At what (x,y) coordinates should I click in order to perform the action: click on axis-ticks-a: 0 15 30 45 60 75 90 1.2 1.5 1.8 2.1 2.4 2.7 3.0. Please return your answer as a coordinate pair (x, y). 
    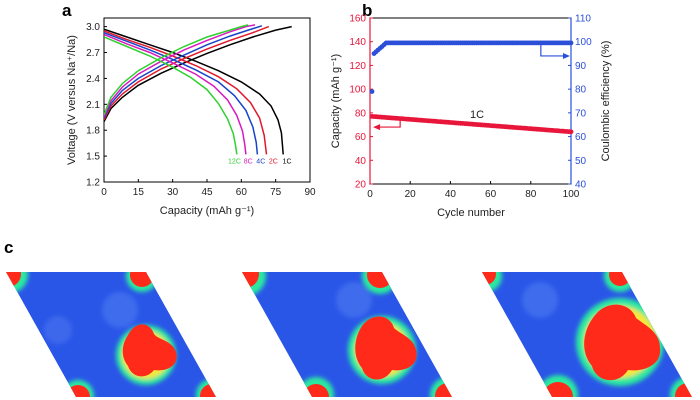
    Looking at the image, I should click on (201, 110).